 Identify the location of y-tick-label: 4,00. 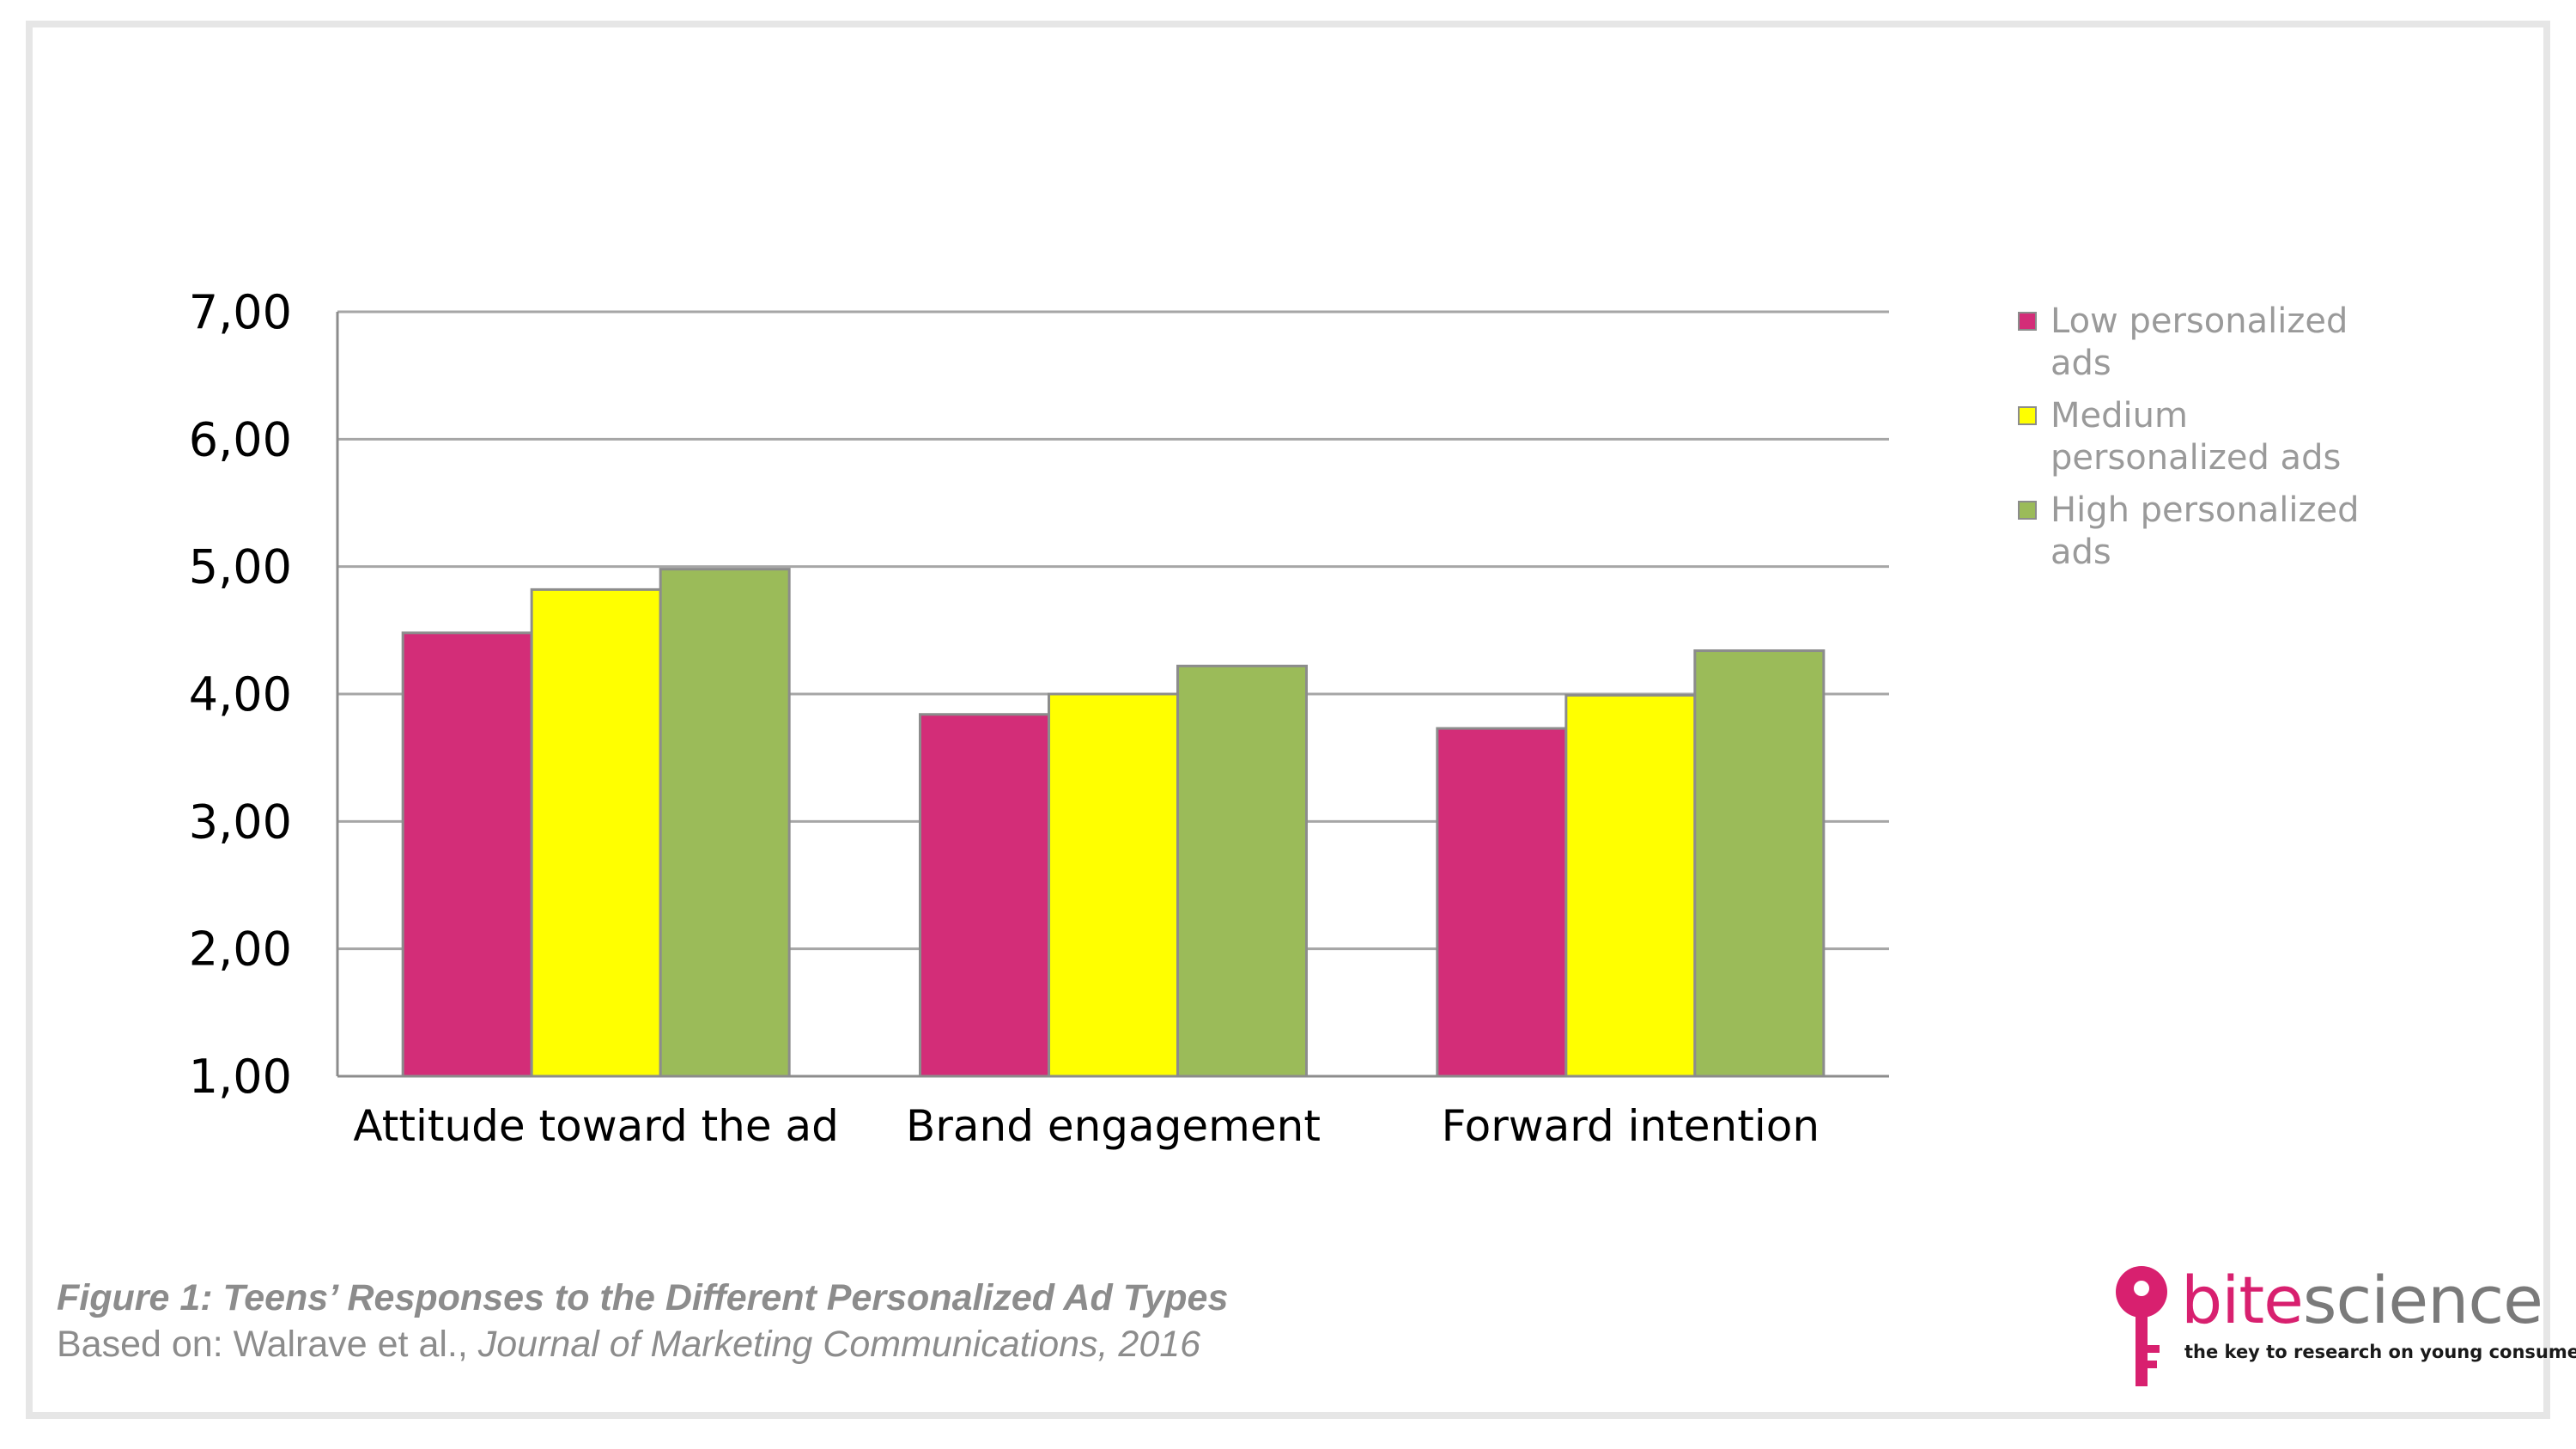
(240, 694).